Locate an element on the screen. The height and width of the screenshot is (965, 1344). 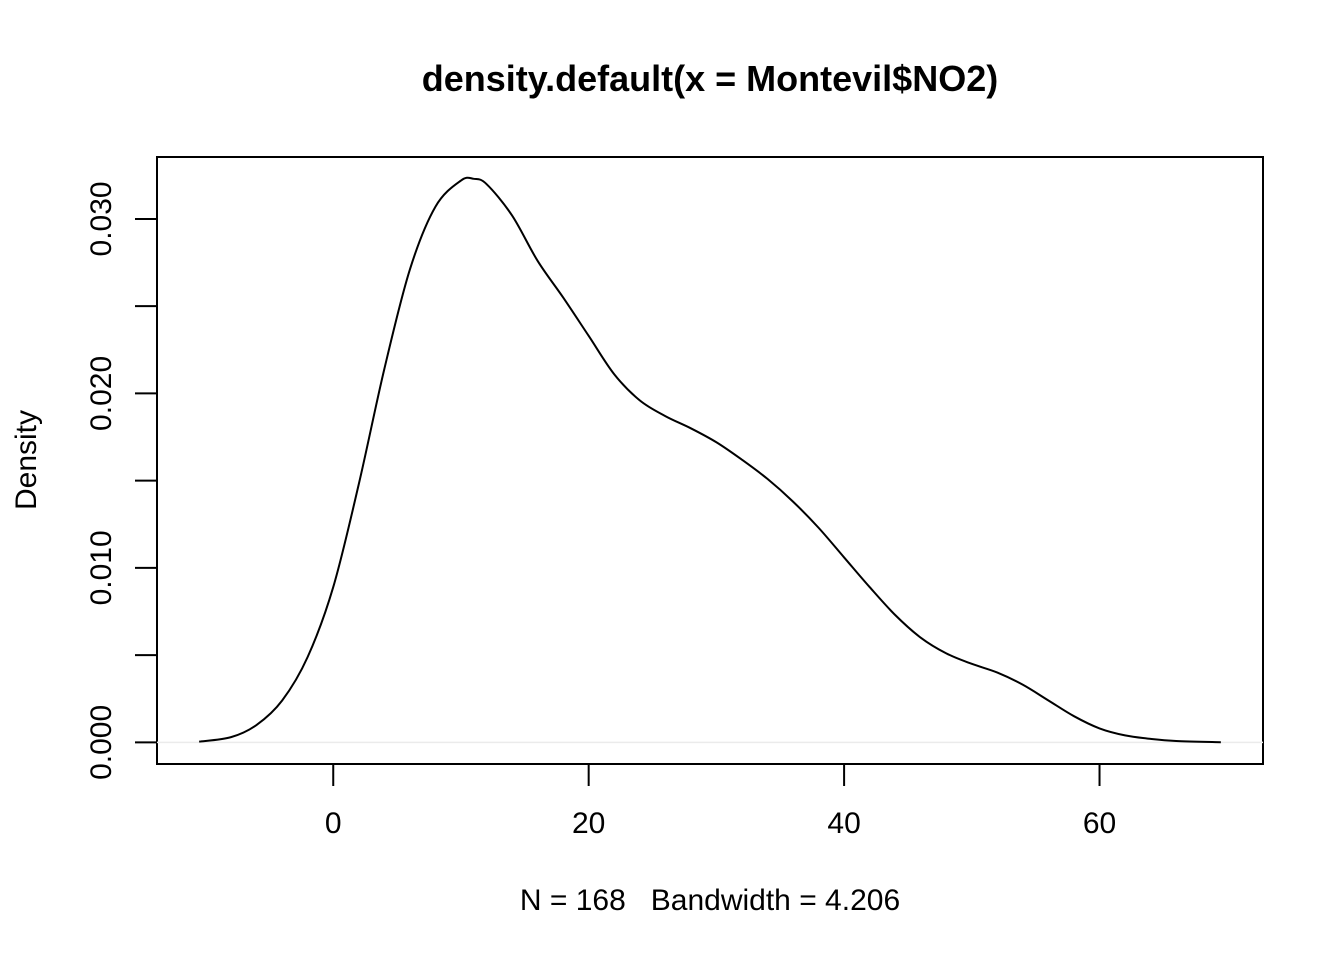
y-tick-label: 0.010 is located at coordinates (101, 567).